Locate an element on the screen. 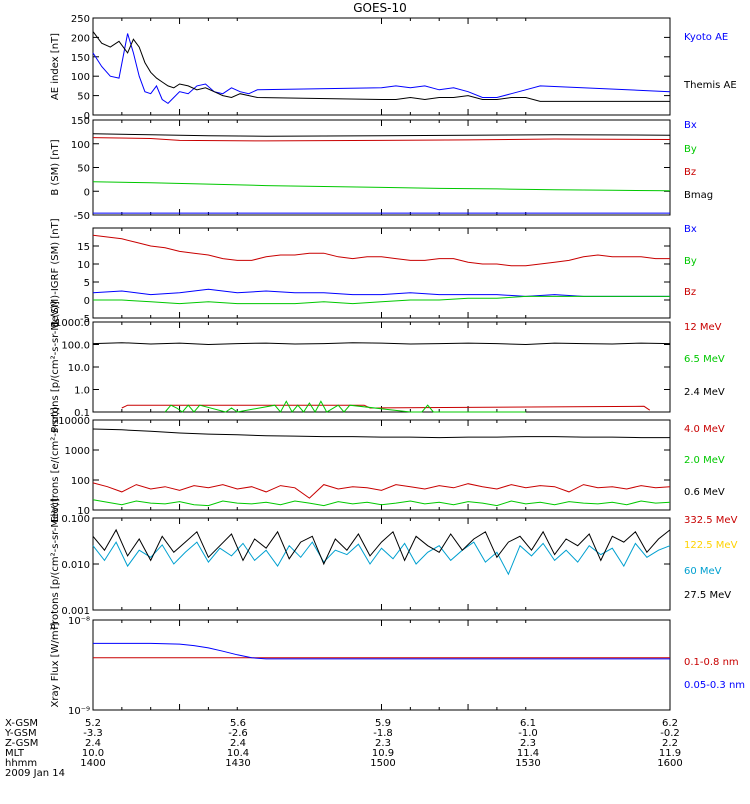 This screenshot has width=750, height=804. panel-b: -50 0 50 100 150 B (SM) [nT] Bx By Bz Bmag is located at coordinates (381, 169).